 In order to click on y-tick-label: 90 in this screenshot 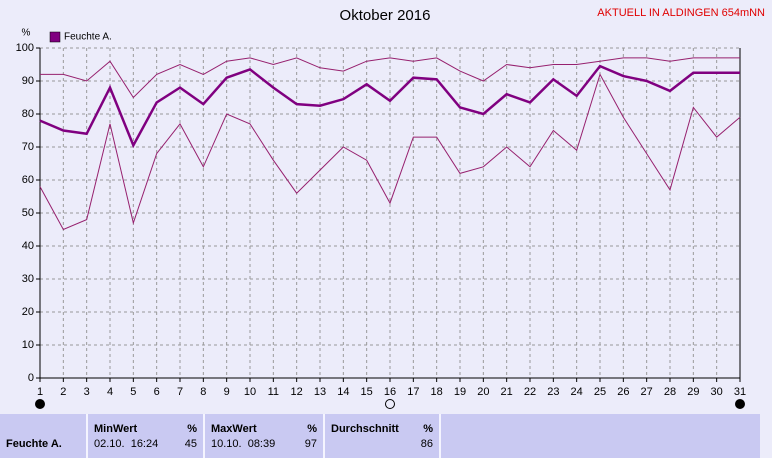, I will do `click(28, 81)`.